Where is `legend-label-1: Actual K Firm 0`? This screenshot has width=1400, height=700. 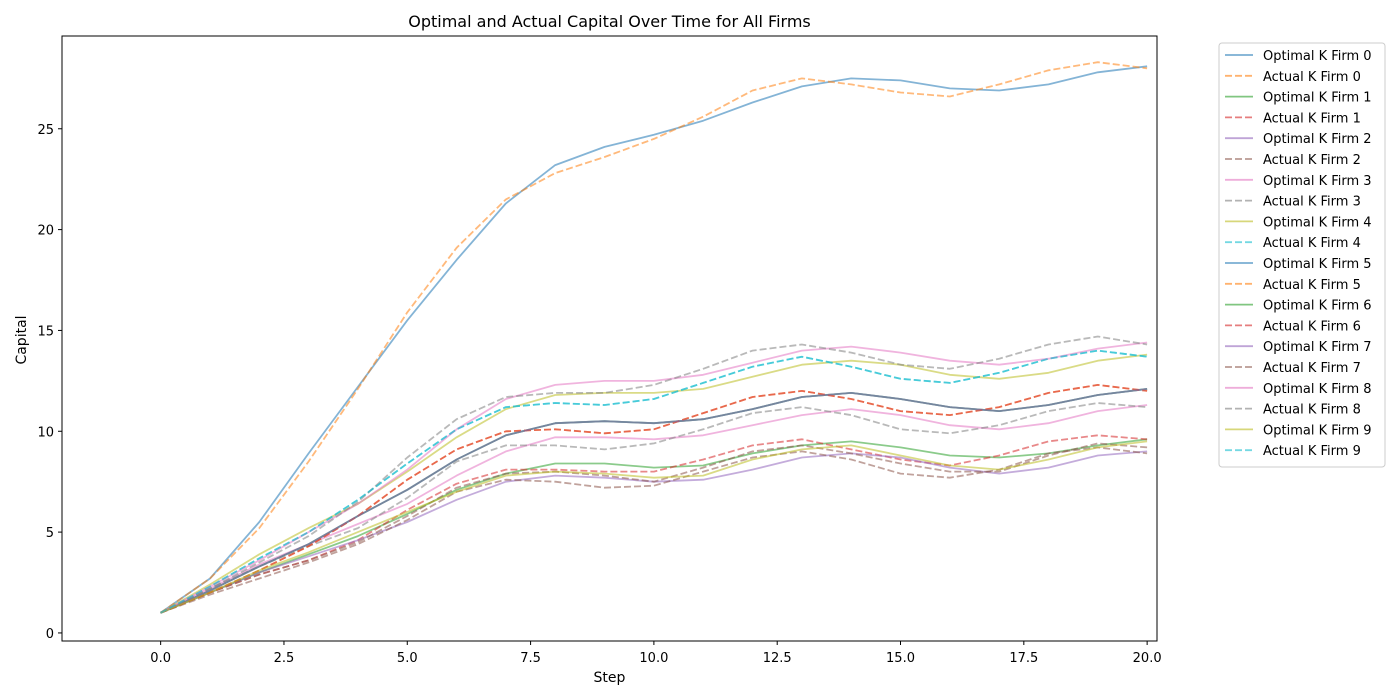 legend-label-1: Actual K Firm 0 is located at coordinates (1312, 77).